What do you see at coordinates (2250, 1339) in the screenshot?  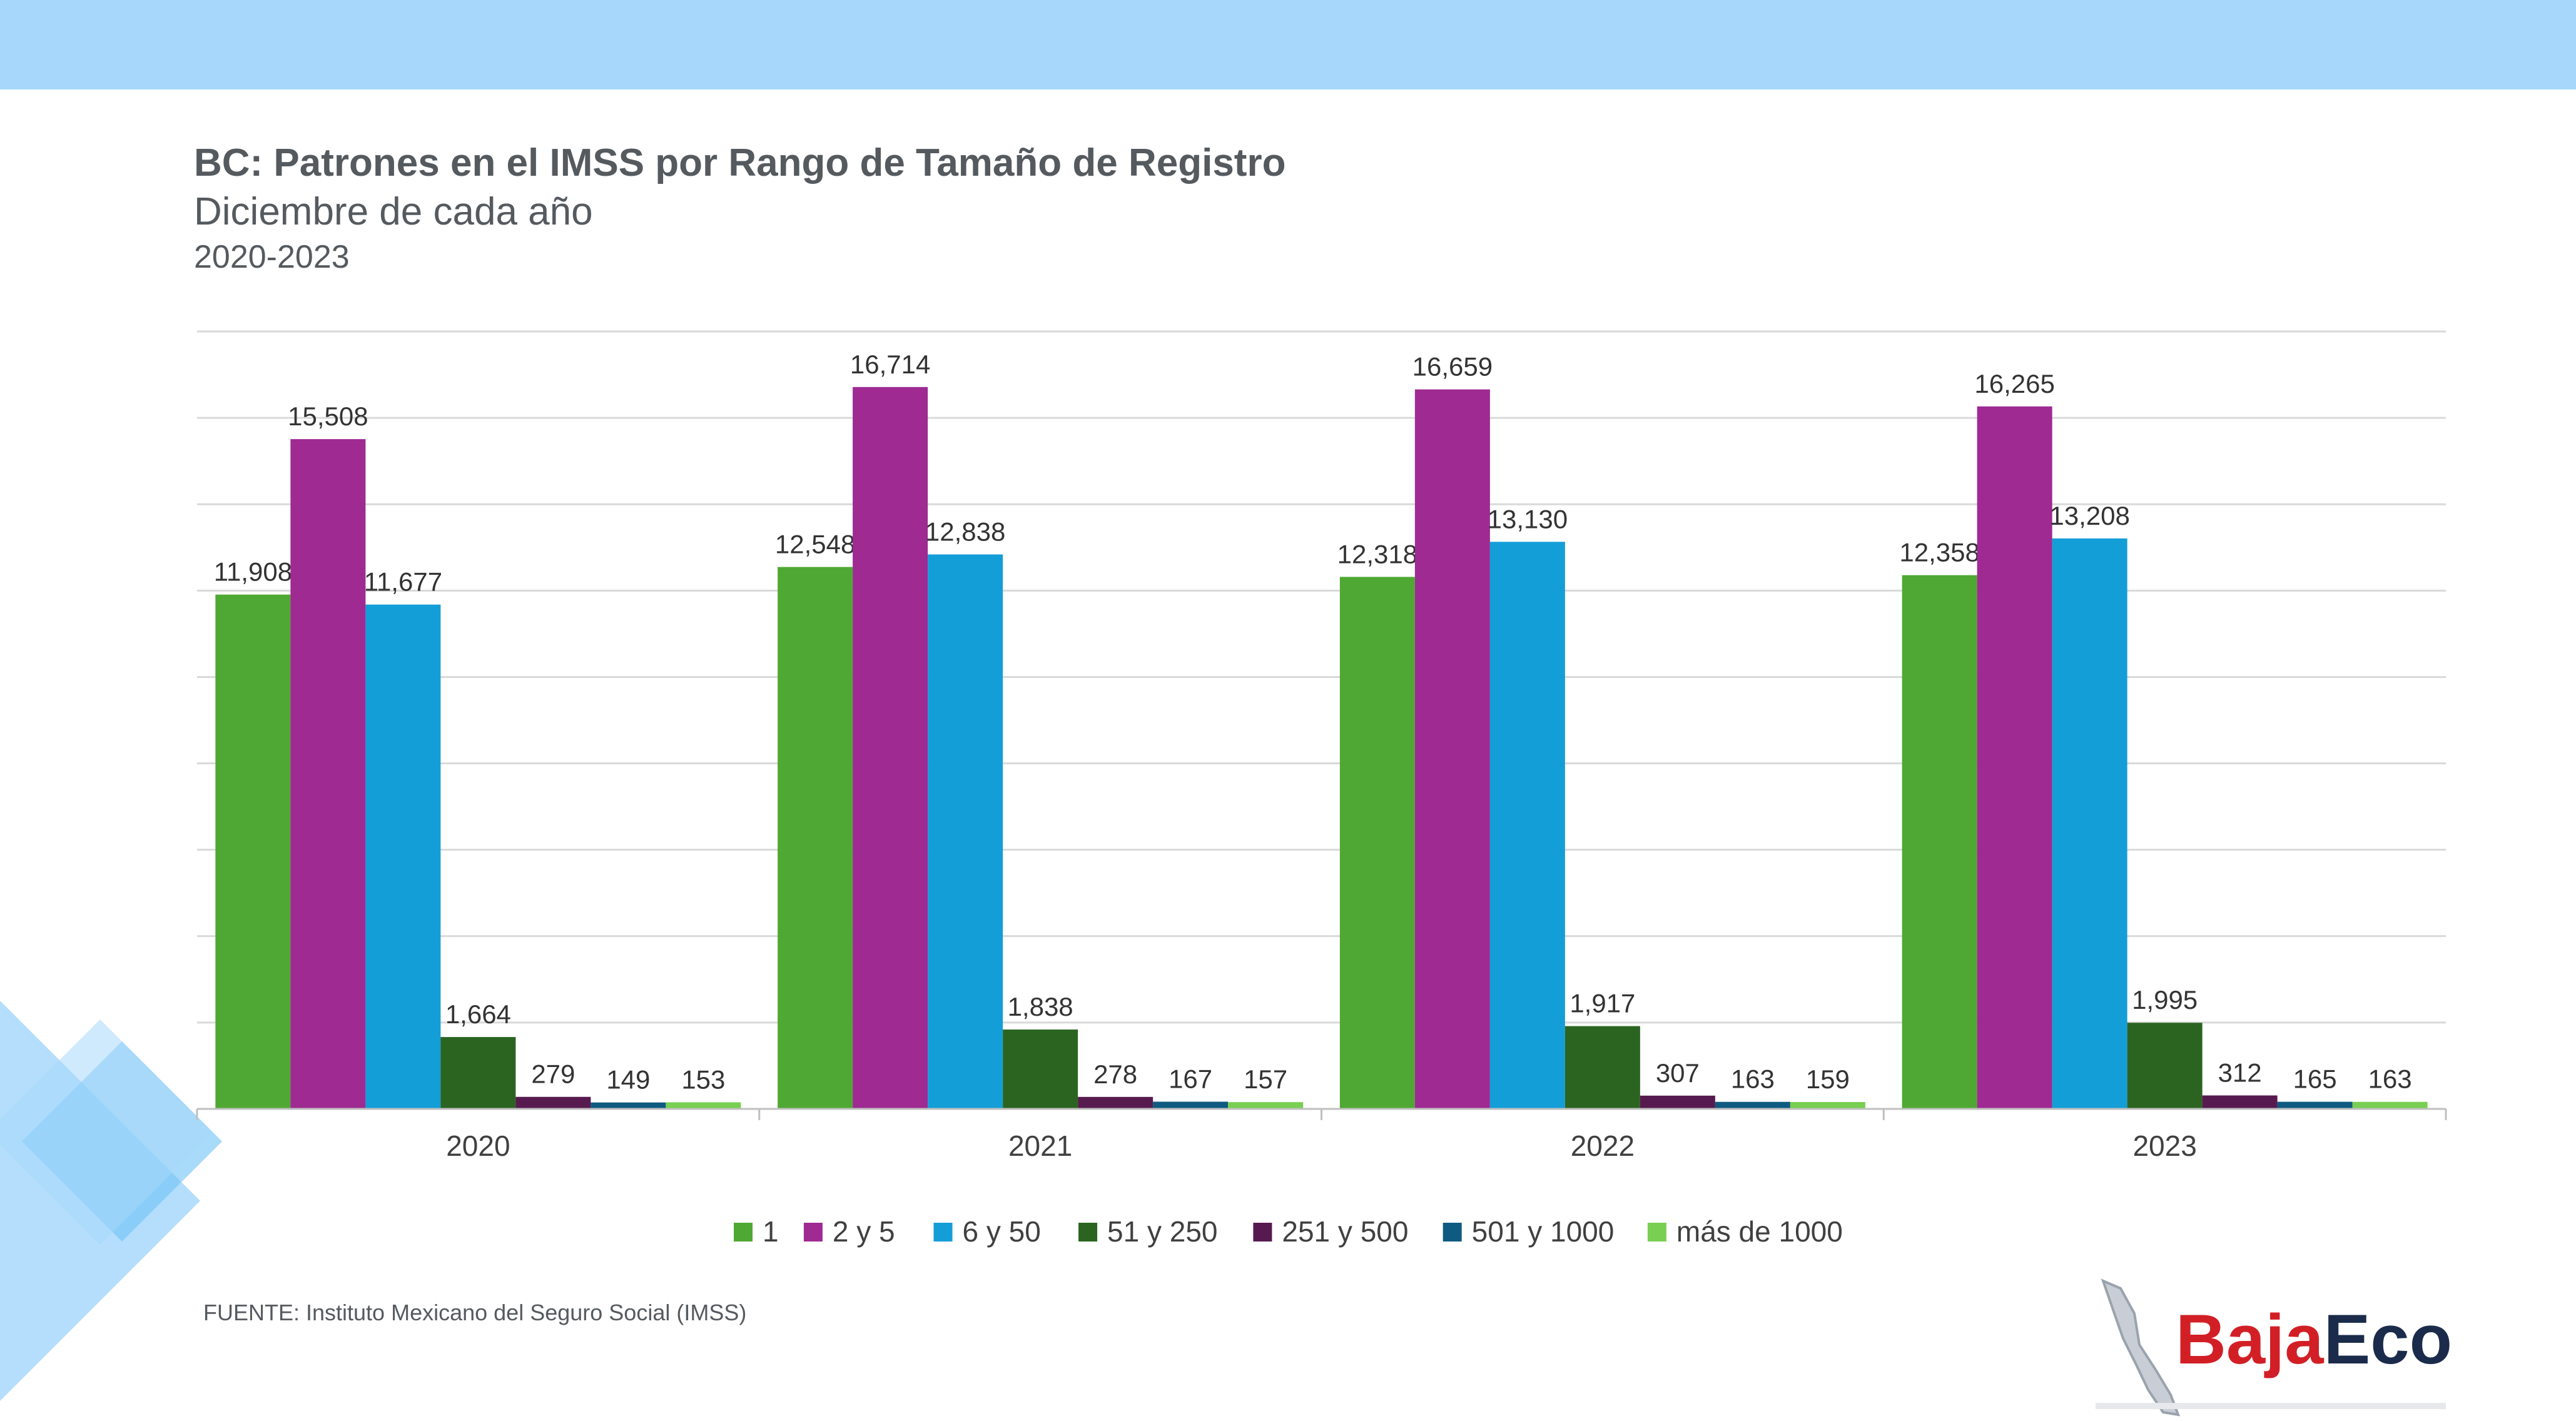 I see `logo-text-baja: Baja` at bounding box center [2250, 1339].